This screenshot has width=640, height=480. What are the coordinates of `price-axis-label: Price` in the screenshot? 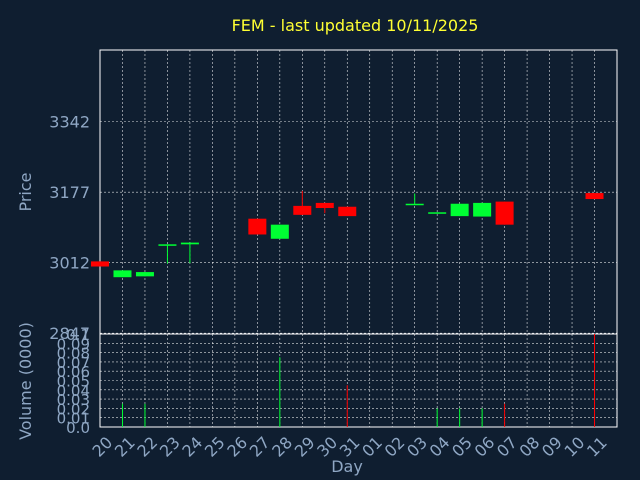 It's located at (25, 191).